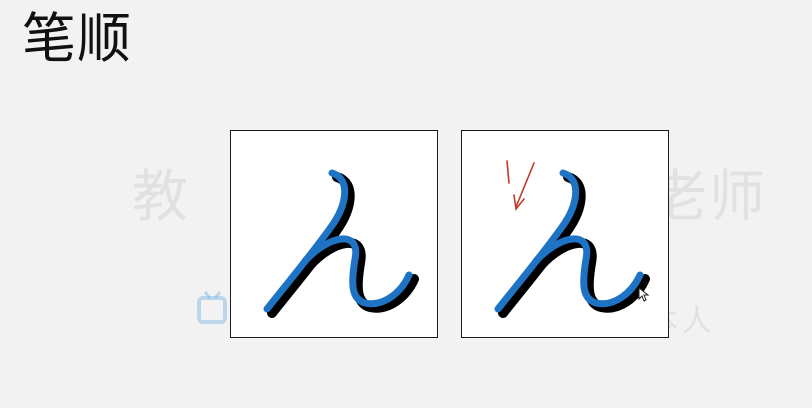 This screenshot has width=812, height=408. I want to click on watermark-logo-icon, so click(213, 310).